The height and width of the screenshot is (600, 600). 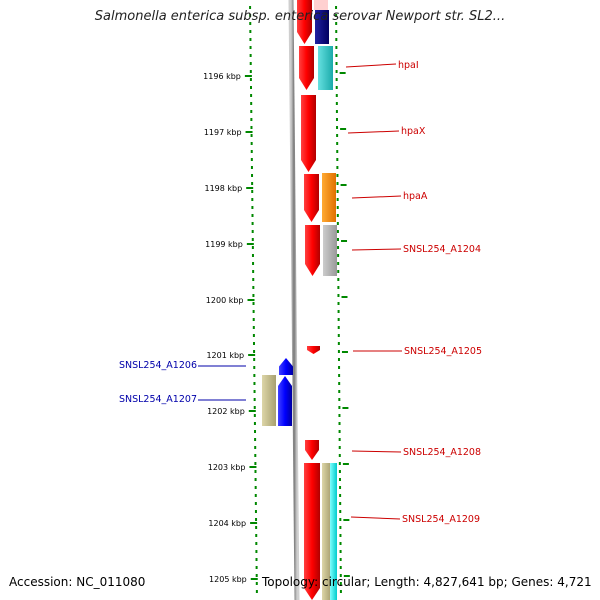 I want to click on gene-label-snsl254_a1207: SNSL254_A1207, so click(x=158, y=399).